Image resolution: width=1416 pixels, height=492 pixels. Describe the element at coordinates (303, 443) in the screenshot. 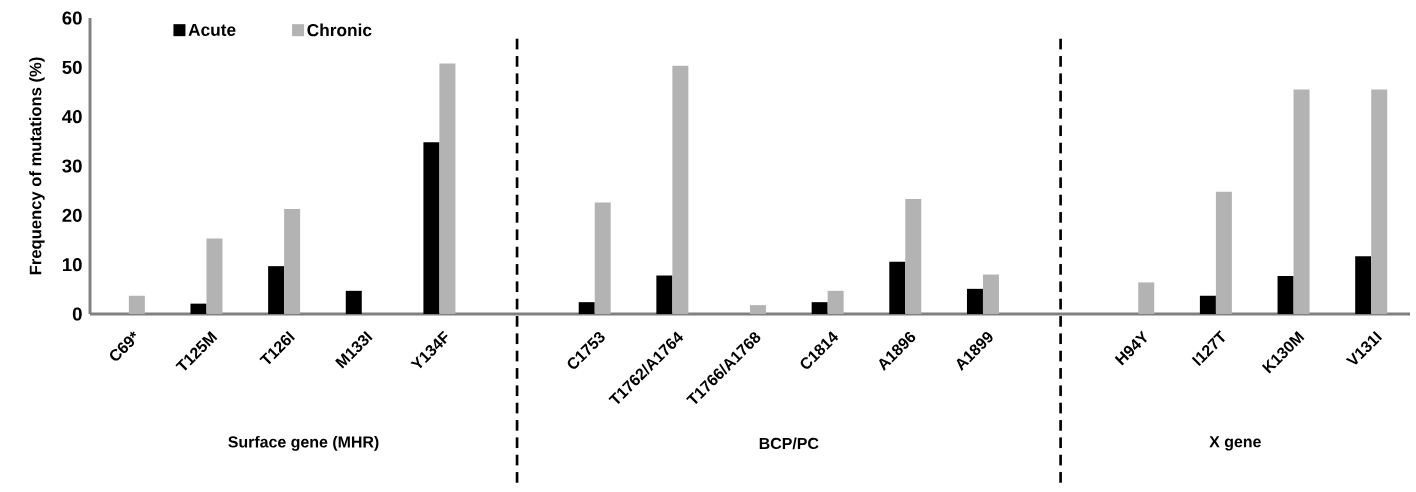

I see `text: Surface gene (MHR)` at that location.